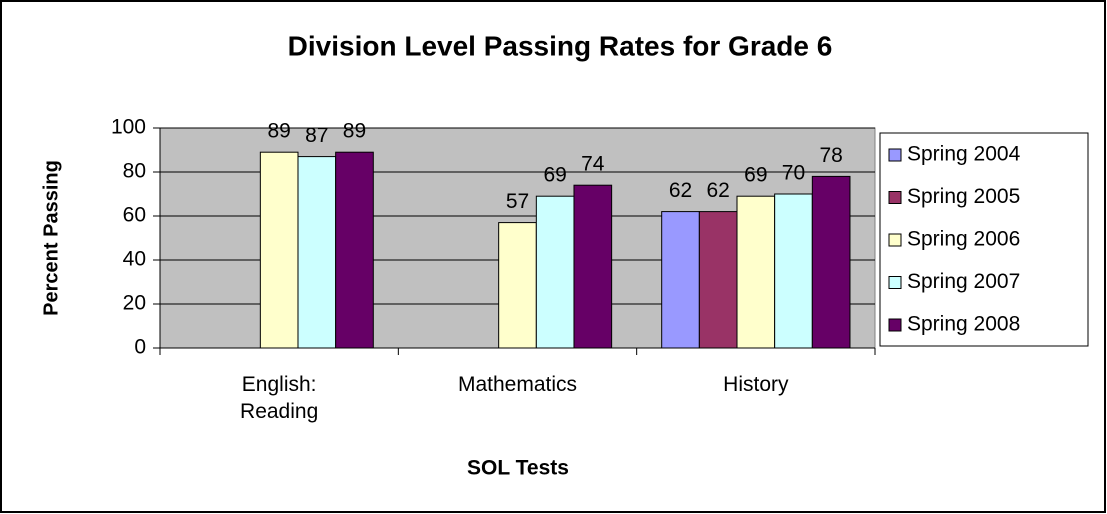  What do you see at coordinates (140, 347) in the screenshot?
I see `y-tick-label: 0` at bounding box center [140, 347].